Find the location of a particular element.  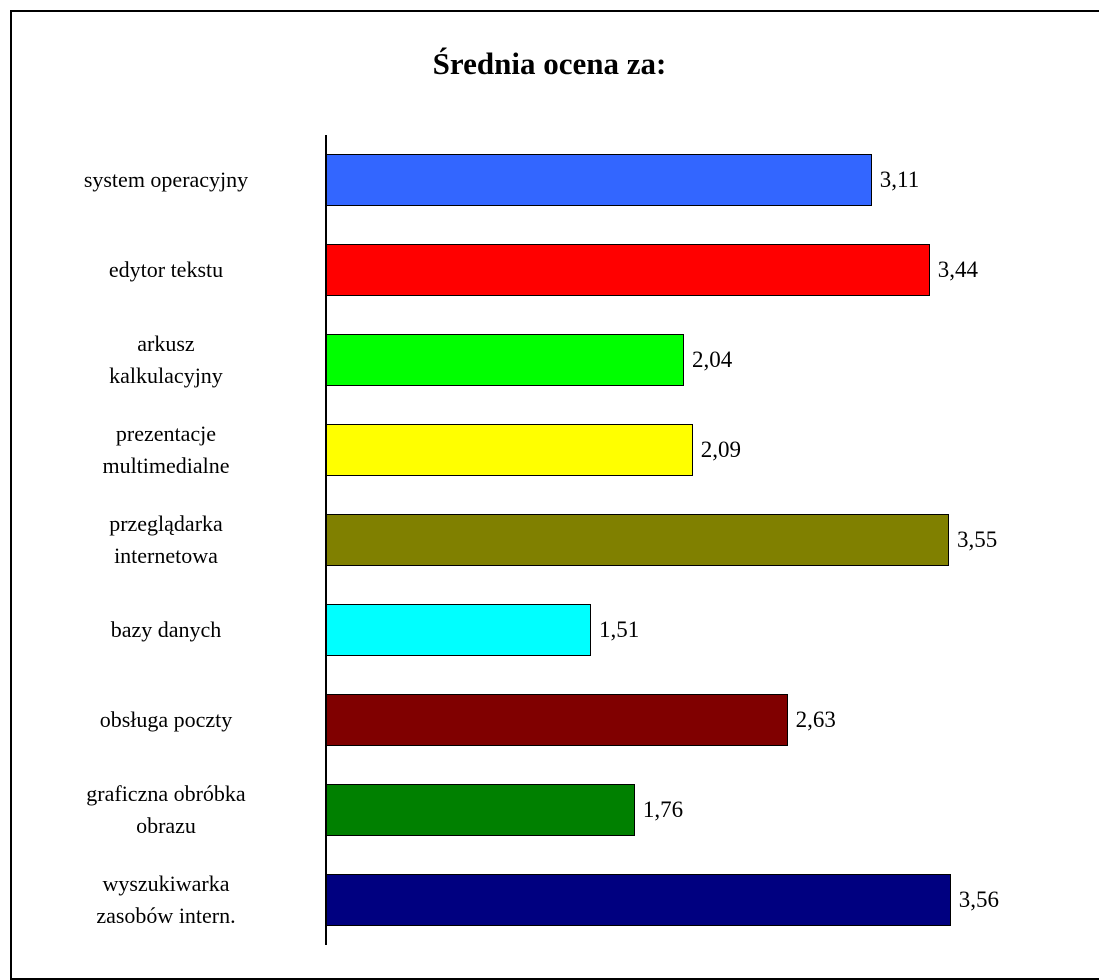

value-label: 1,51 is located at coordinates (619, 629).